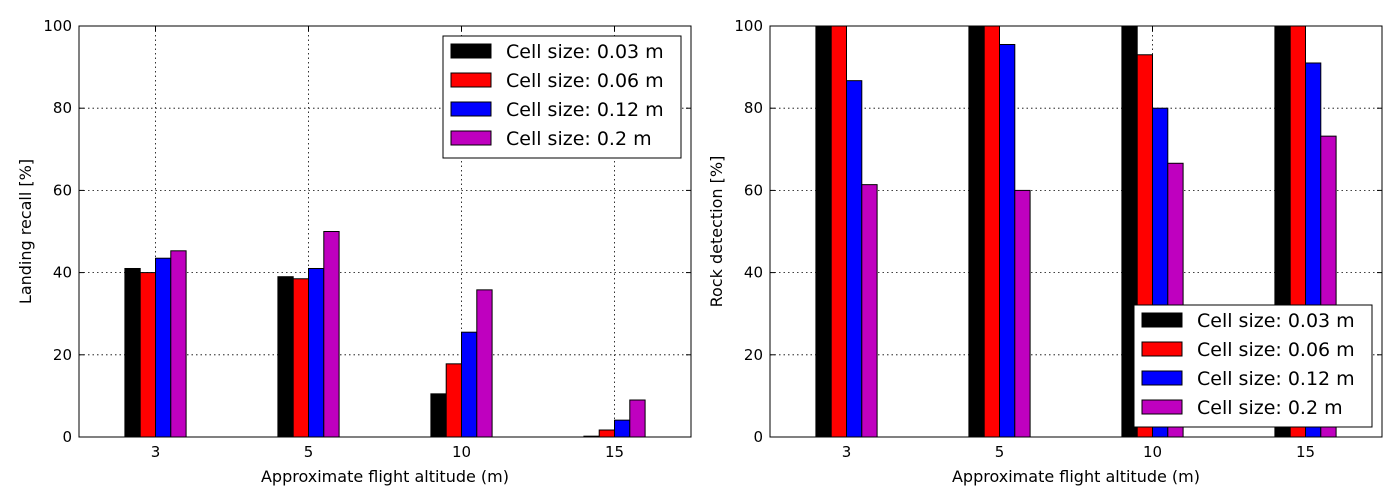 This screenshot has height=500, width=1400. What do you see at coordinates (25, 231) in the screenshot?
I see `y-axis-label: Landing recall [%]` at bounding box center [25, 231].